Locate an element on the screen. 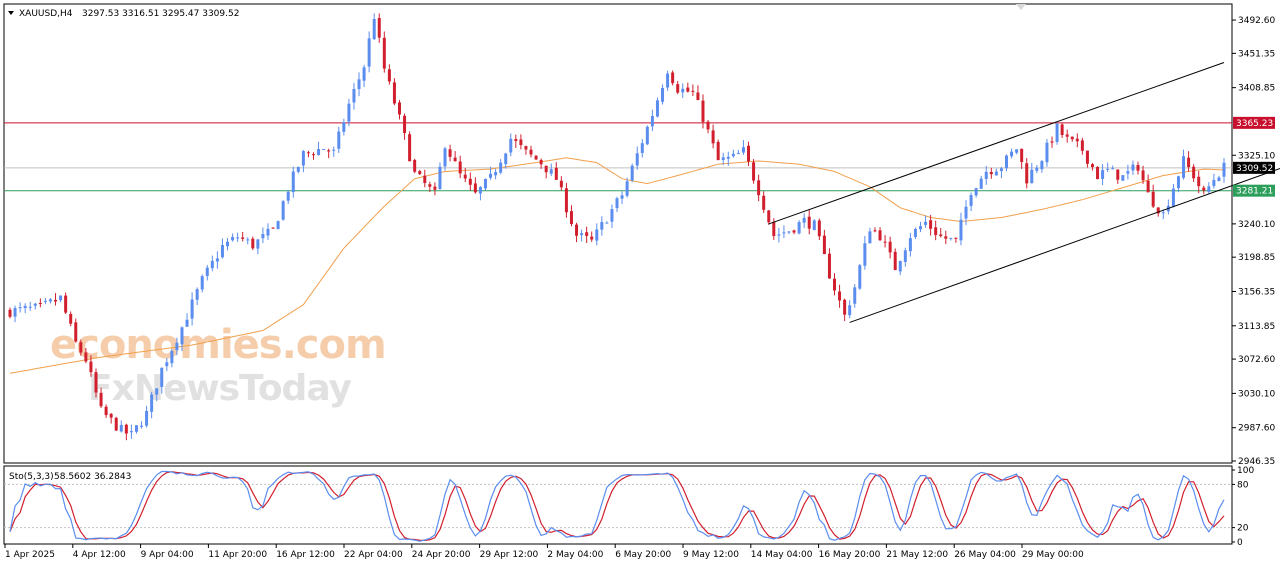 The width and height of the screenshot is (1280, 571). resistance-price-tag: 3365.23 is located at coordinates (1254, 122).